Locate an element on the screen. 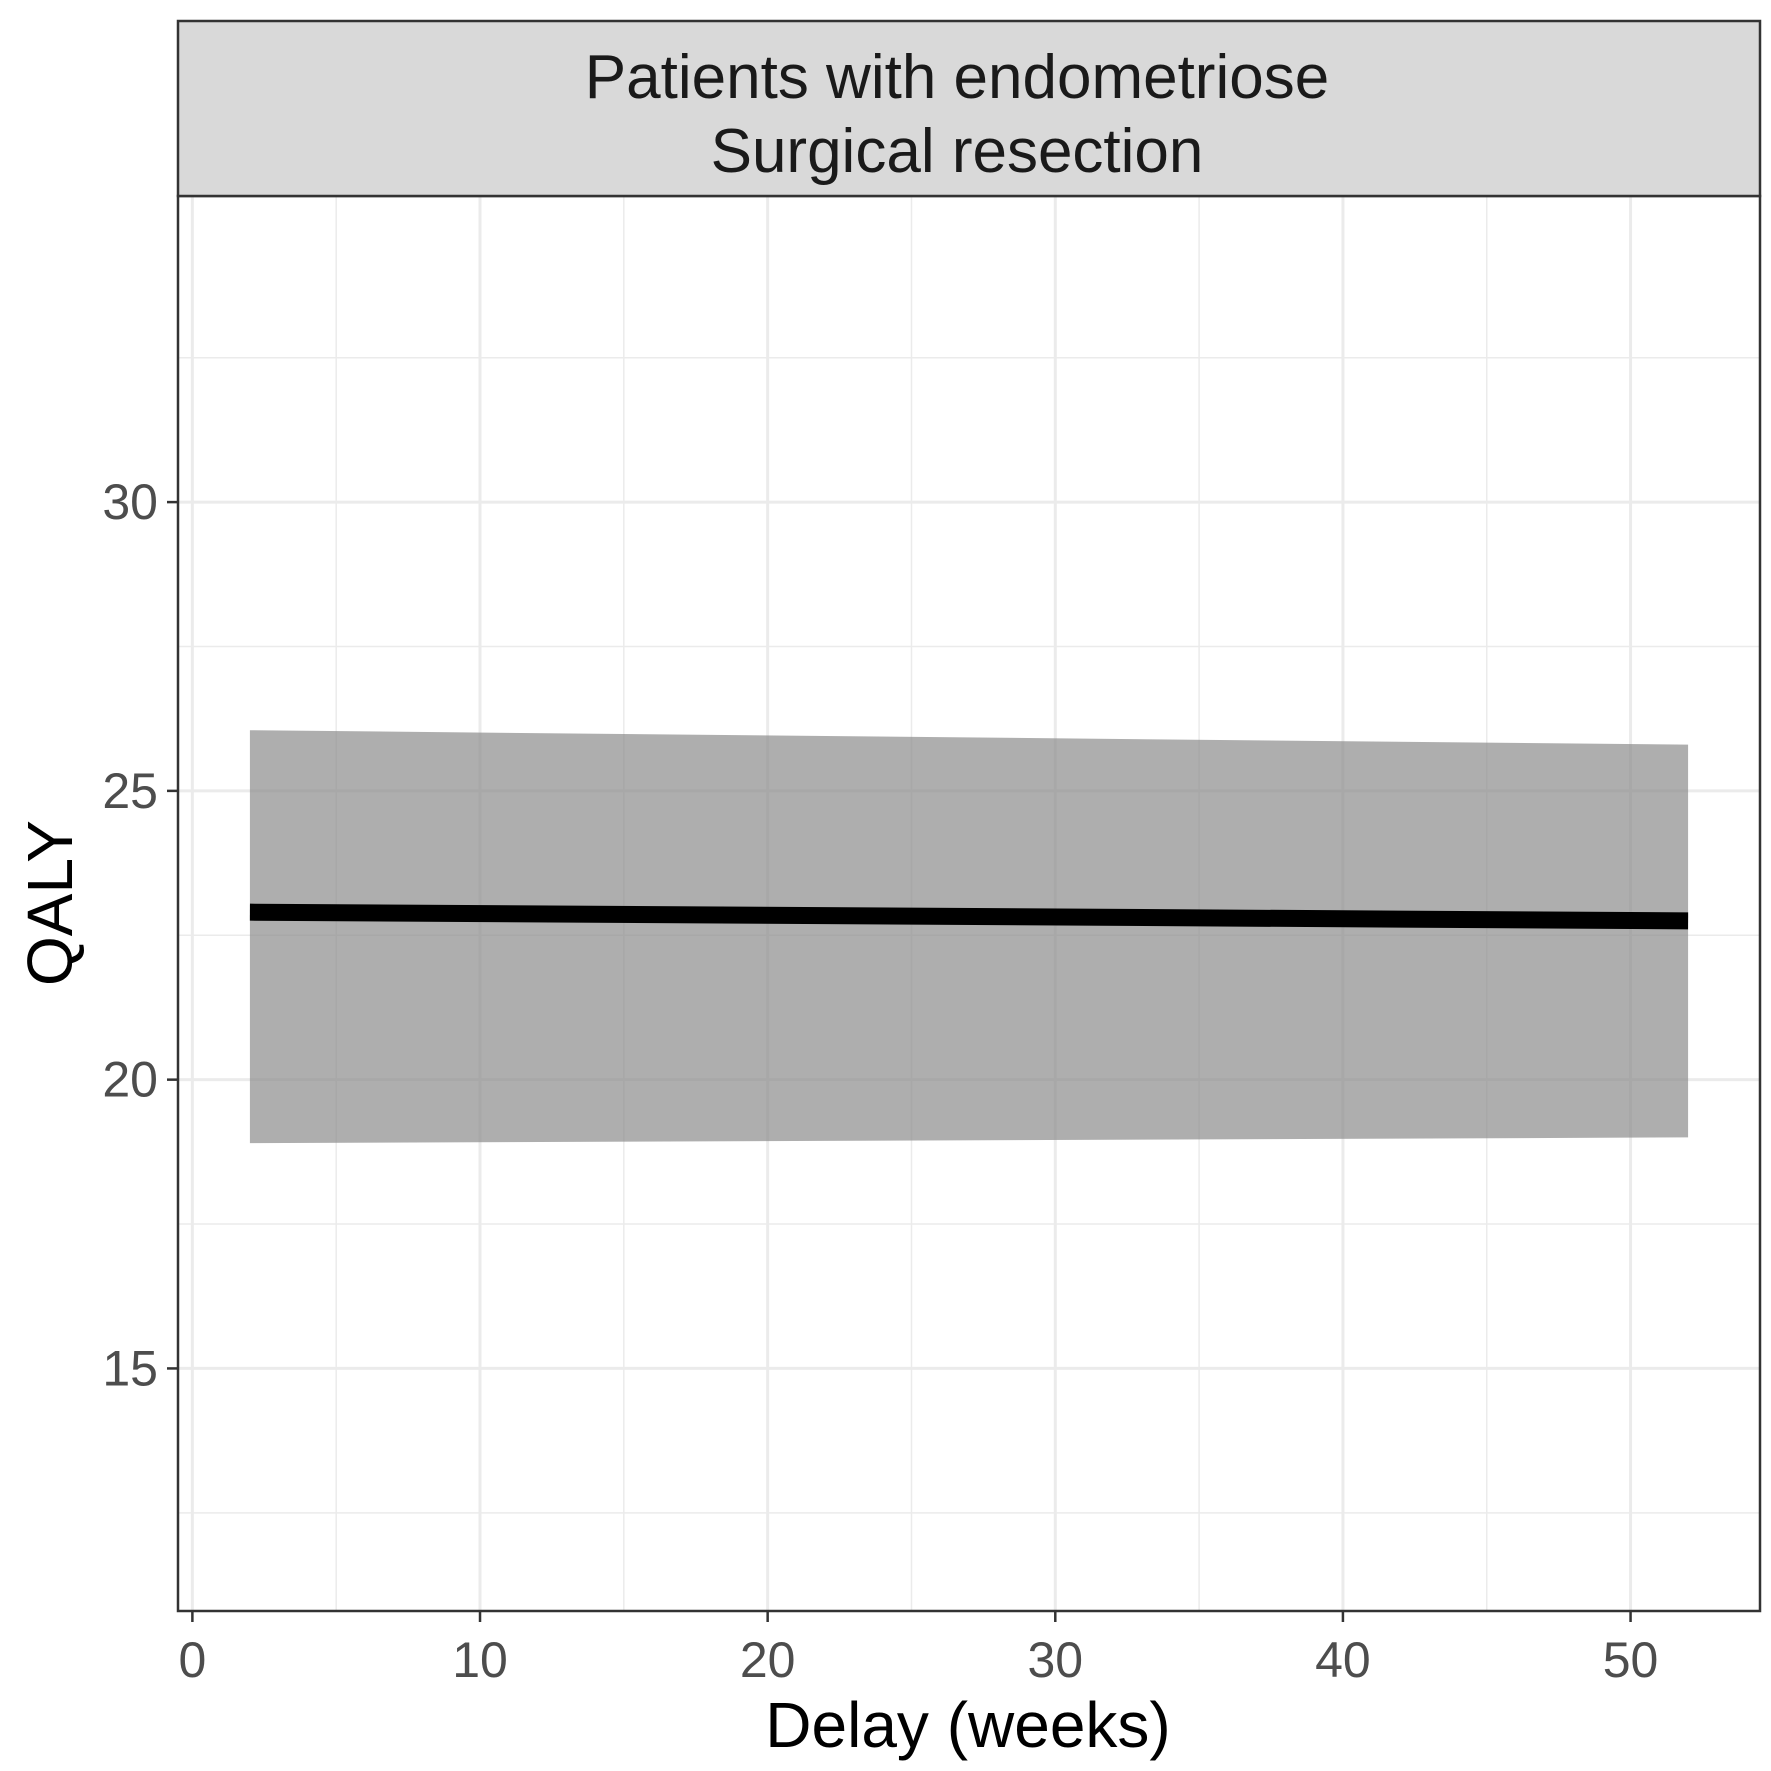 The height and width of the screenshot is (1771, 1771). x-tick-label: 30 is located at coordinates (1055, 1660).